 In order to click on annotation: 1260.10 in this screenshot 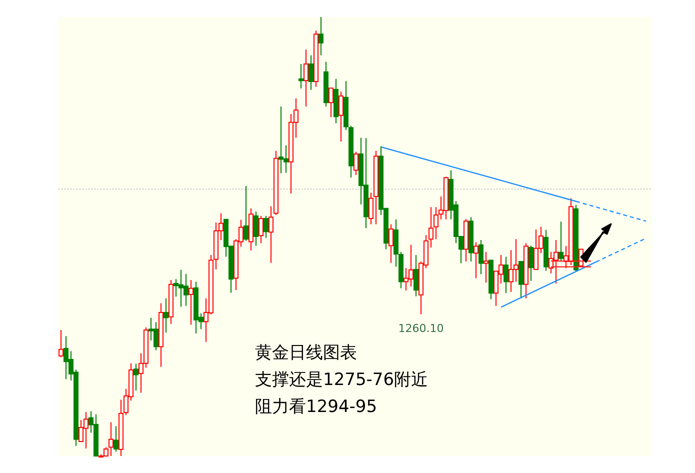, I will do `click(421, 329)`.